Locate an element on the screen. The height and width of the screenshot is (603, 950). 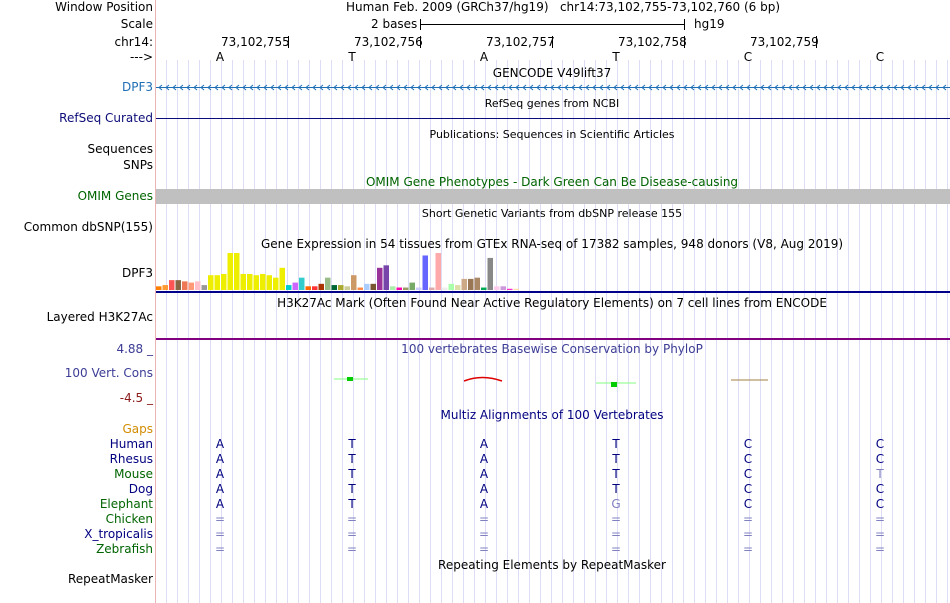
snps-label: SNPs is located at coordinates (138, 165).